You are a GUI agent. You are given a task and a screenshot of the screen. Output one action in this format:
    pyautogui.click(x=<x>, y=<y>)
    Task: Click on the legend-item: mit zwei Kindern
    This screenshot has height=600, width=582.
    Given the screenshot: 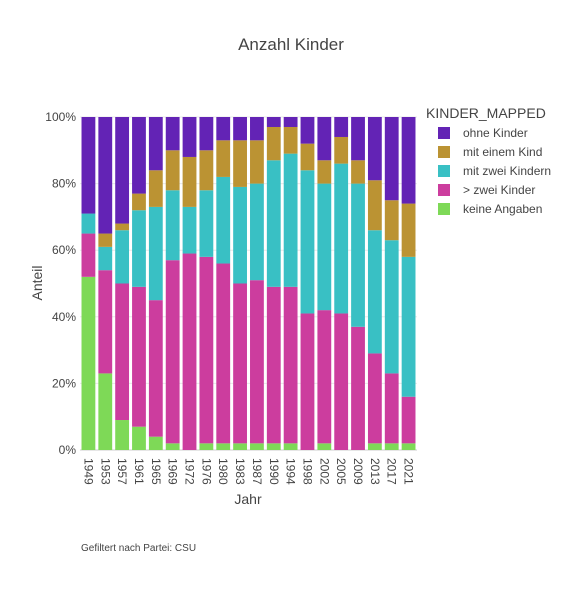 What is the action you would take?
    pyautogui.click(x=494, y=171)
    